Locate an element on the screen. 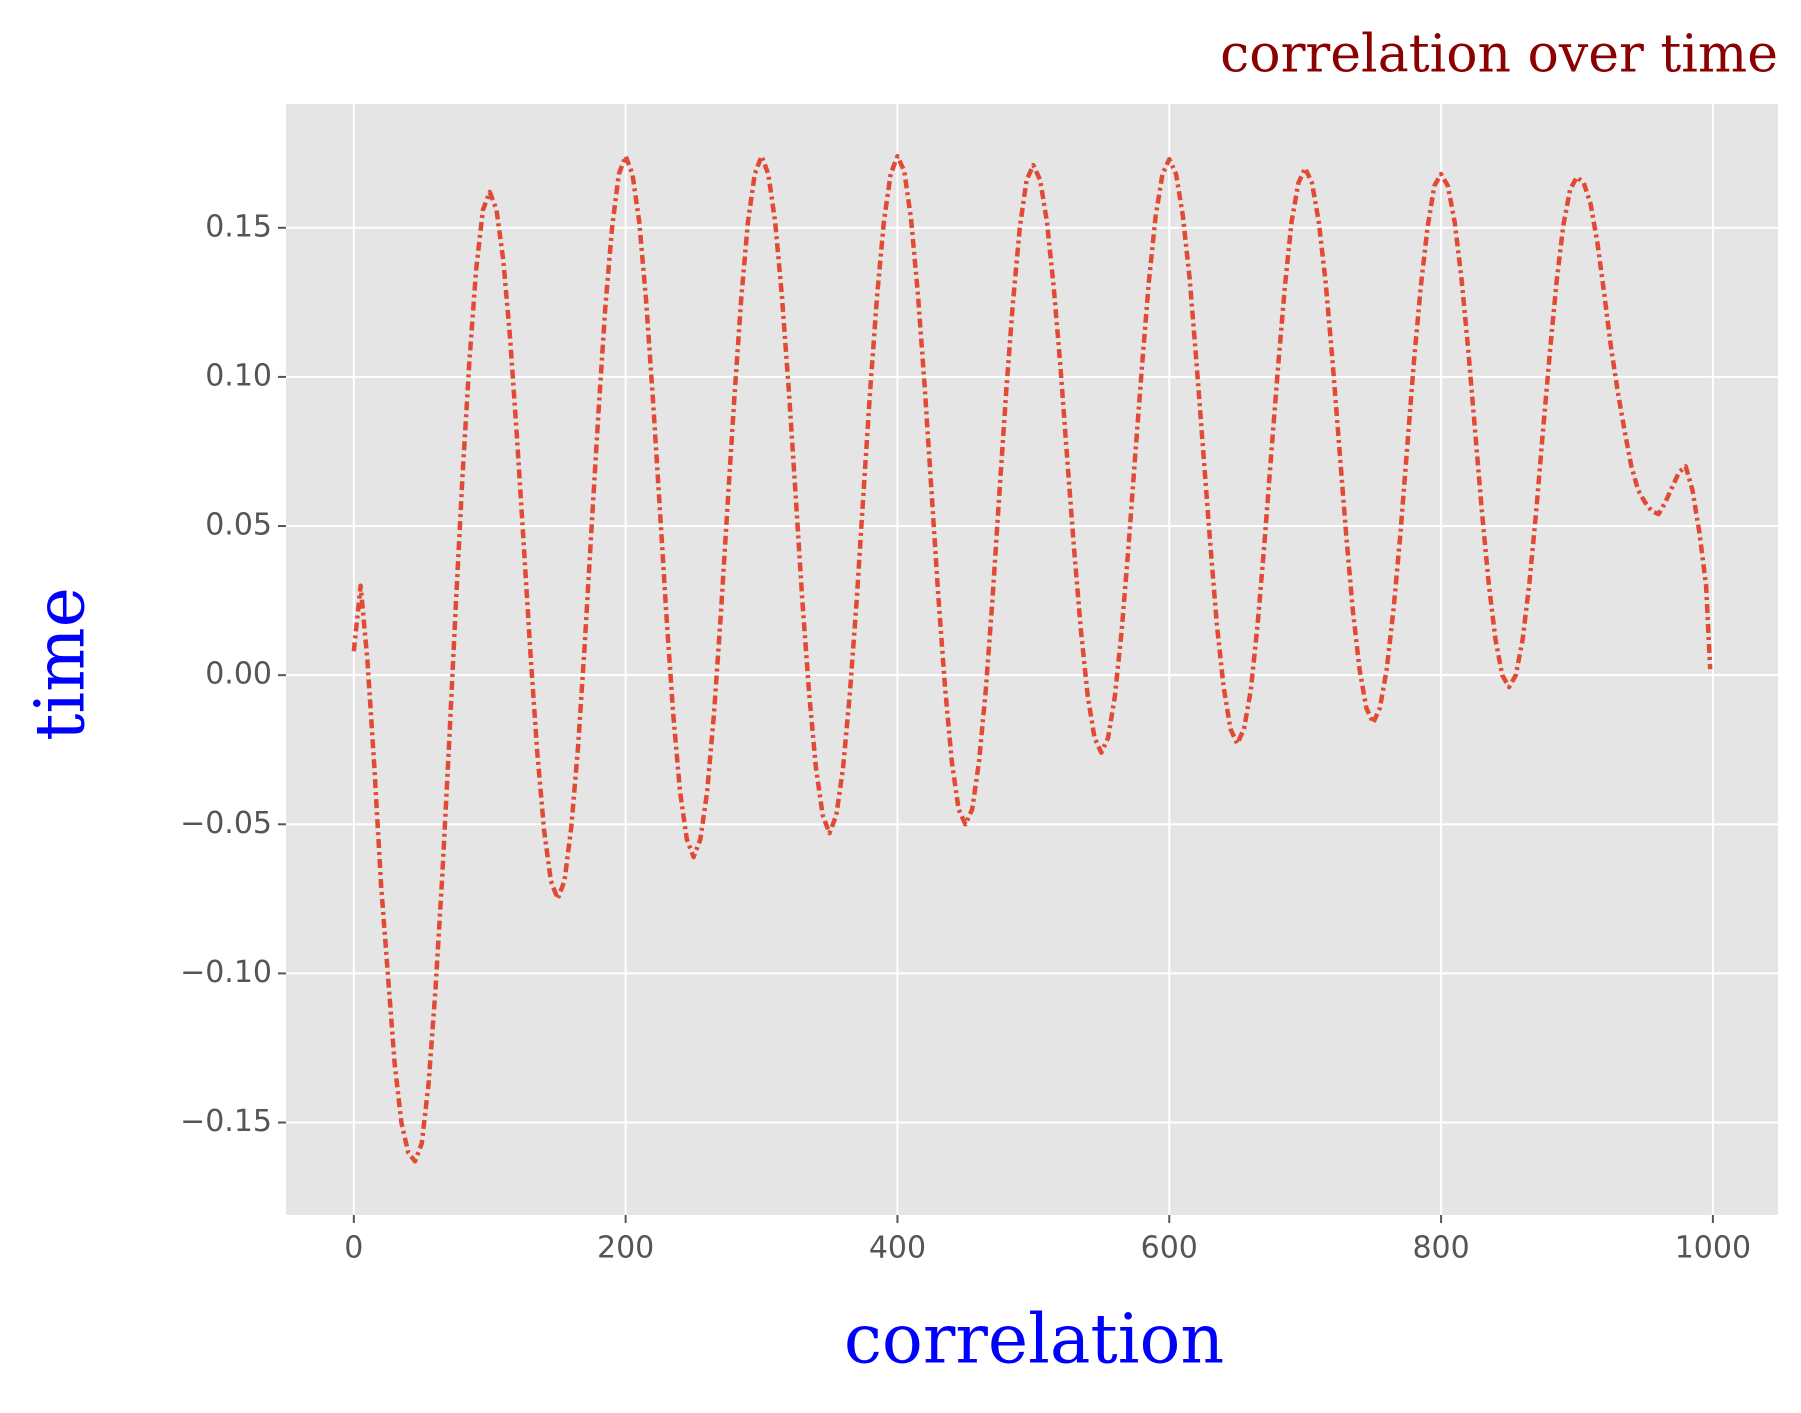  x-tick-label: 600 is located at coordinates (1169, 1248).